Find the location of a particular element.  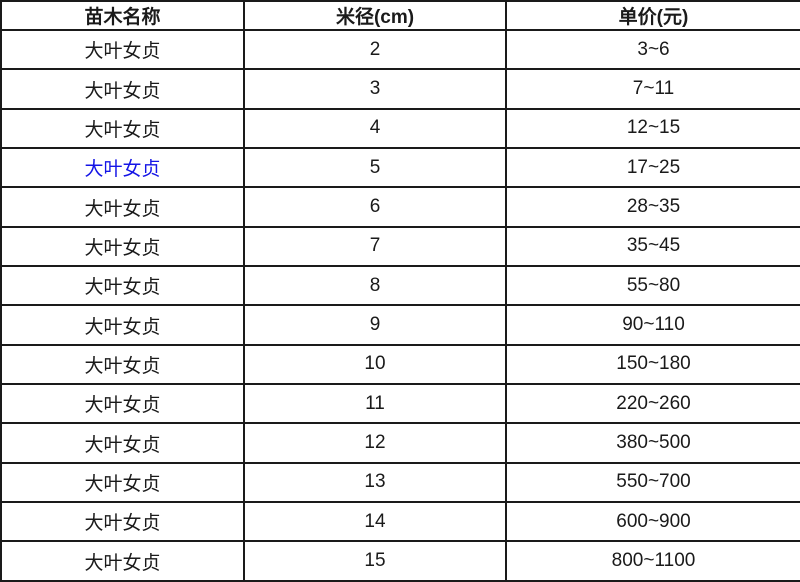

cell-price-range: 90~110 is located at coordinates (652, 325).